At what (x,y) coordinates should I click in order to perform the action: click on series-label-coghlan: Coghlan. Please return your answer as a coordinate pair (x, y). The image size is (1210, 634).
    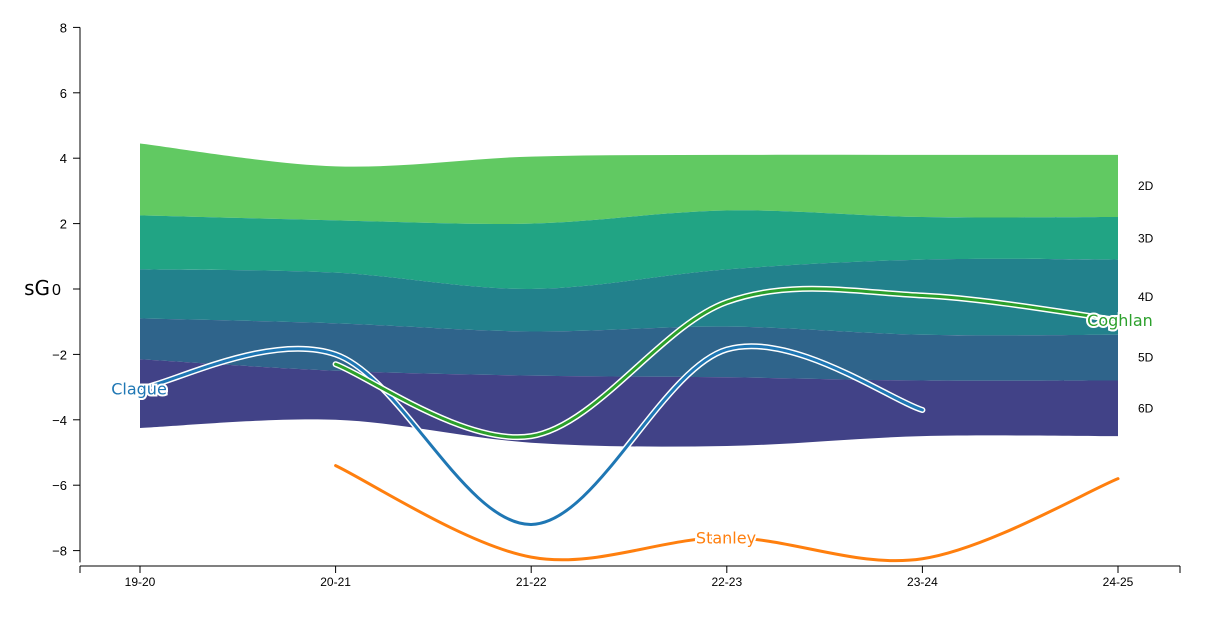
    Looking at the image, I should click on (1120, 320).